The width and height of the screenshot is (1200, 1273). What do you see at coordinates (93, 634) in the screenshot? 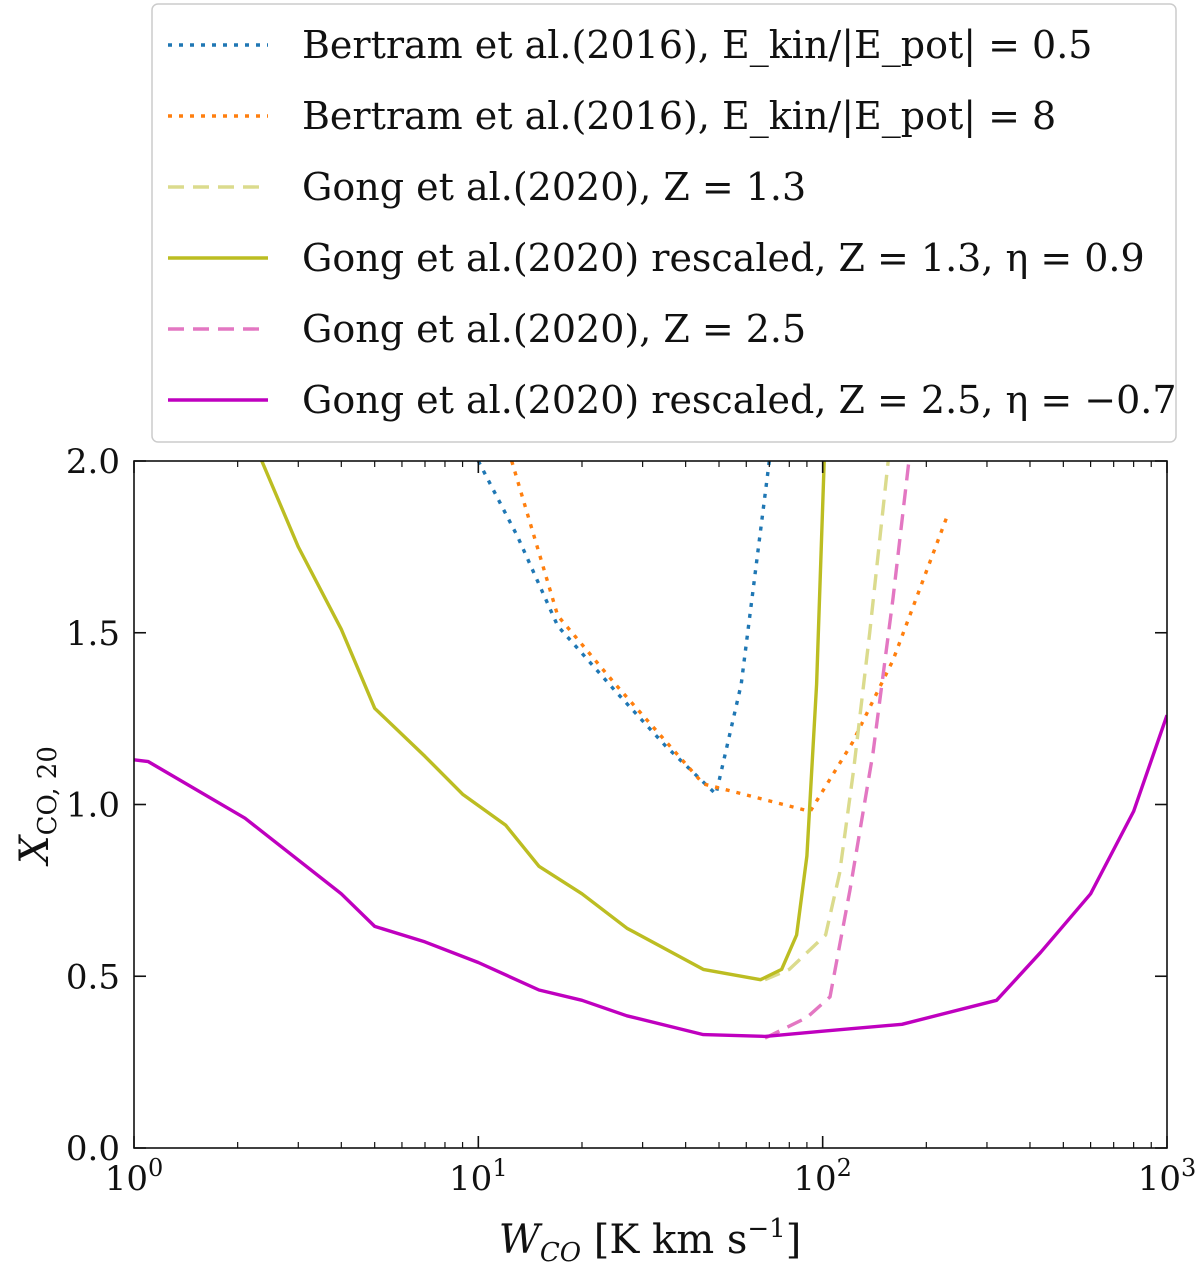
I see `y-tick-label: 1.5` at bounding box center [93, 634].